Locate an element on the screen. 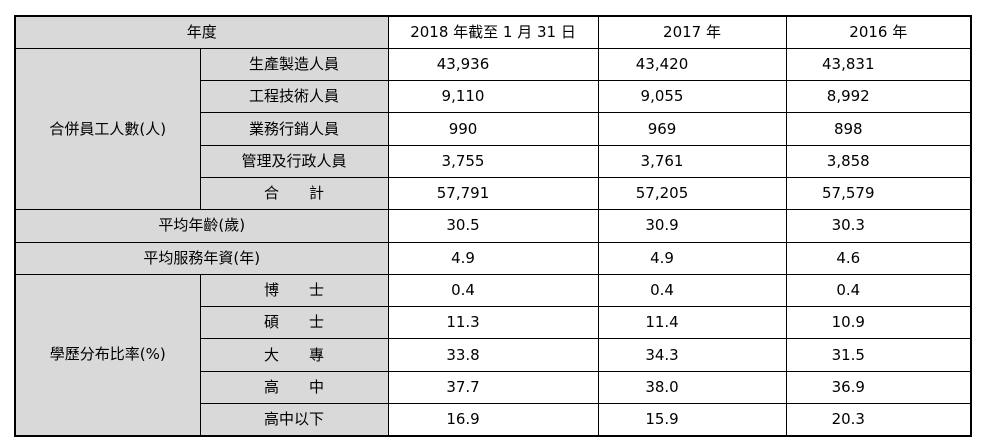  table-row: 業務行銷人員 990 969 898 is located at coordinates (493, 129).